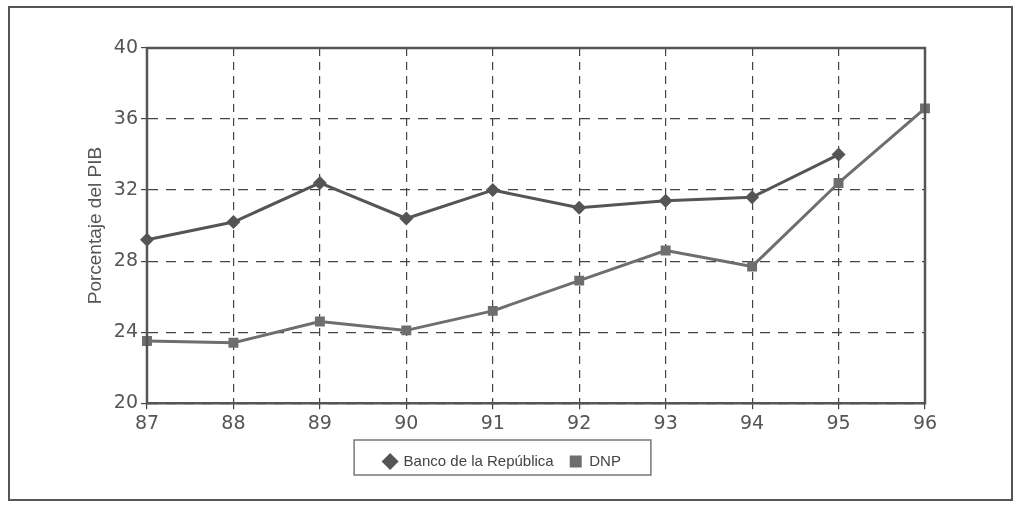 The width and height of the screenshot is (1025, 509). What do you see at coordinates (665, 421) in the screenshot?
I see `x-tick-label: 93` at bounding box center [665, 421].